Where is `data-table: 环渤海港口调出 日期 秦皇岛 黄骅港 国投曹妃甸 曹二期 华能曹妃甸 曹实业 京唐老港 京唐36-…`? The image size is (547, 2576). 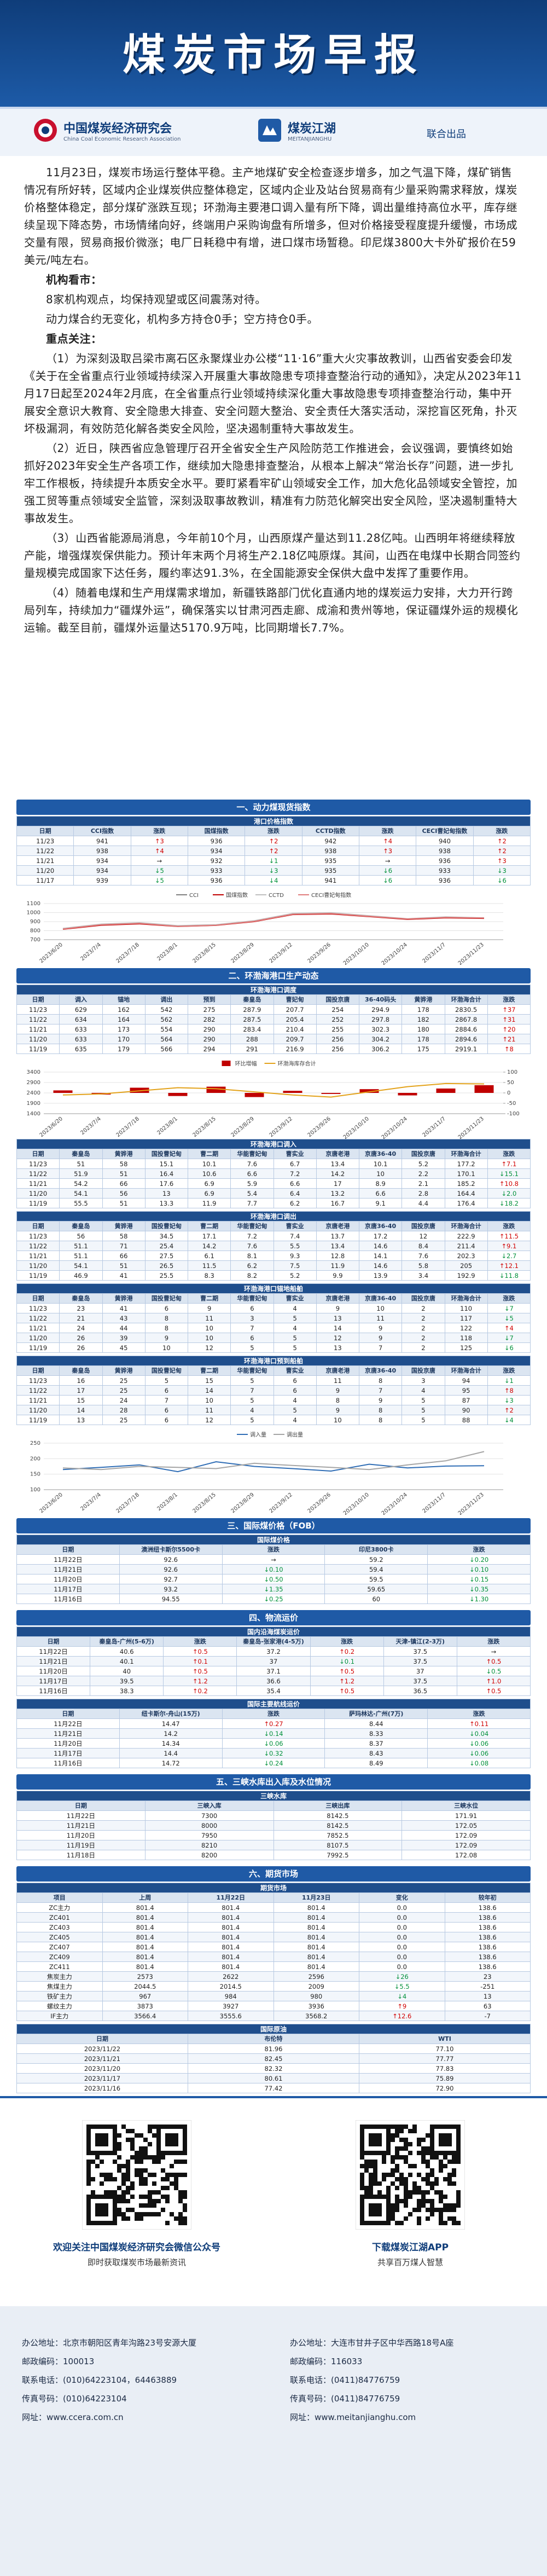 data-table: 环渤海港口调出 日期 秦皇岛 黄骅港 国投曹妃甸 曹二期 华能曹妃甸 曹实业 京唐老港 京唐36-… is located at coordinates (273, 1247).